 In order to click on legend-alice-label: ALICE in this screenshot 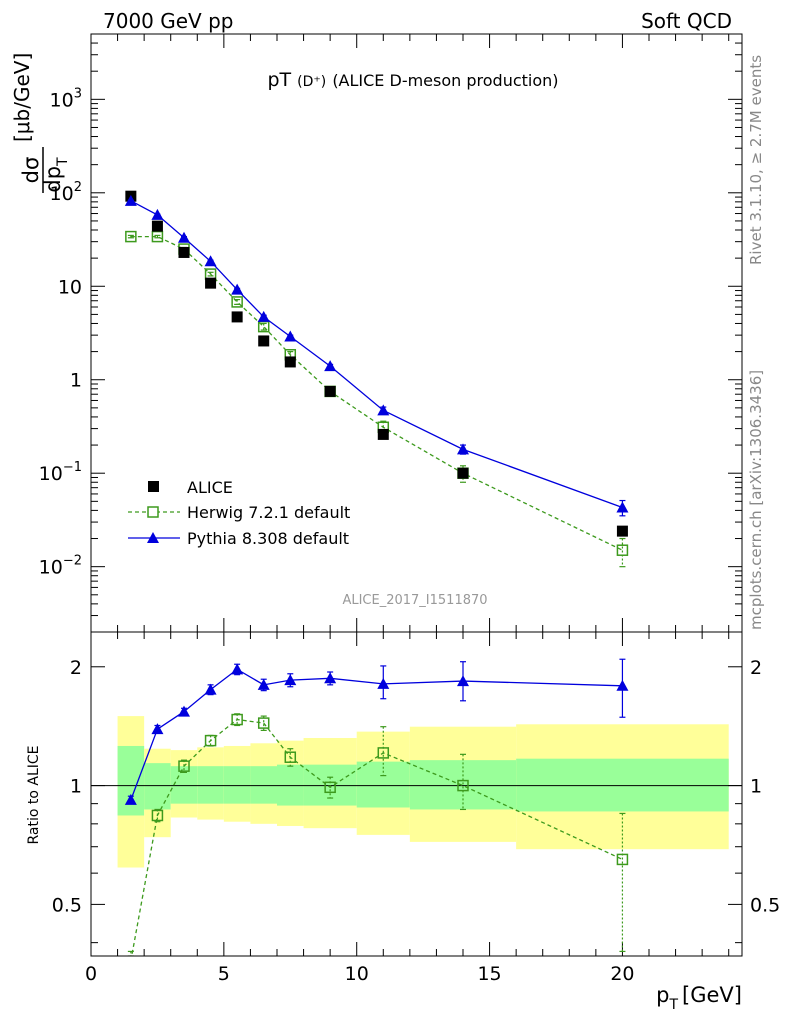, I will do `click(210, 487)`.